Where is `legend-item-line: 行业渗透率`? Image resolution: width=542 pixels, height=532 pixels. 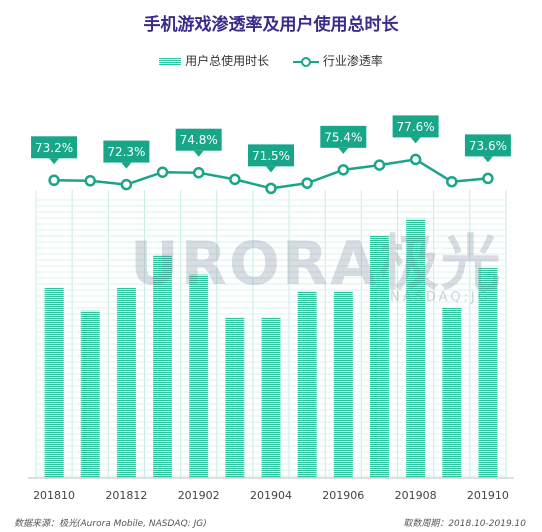
legend-item-line: 行业渗透率 is located at coordinates (337, 60).